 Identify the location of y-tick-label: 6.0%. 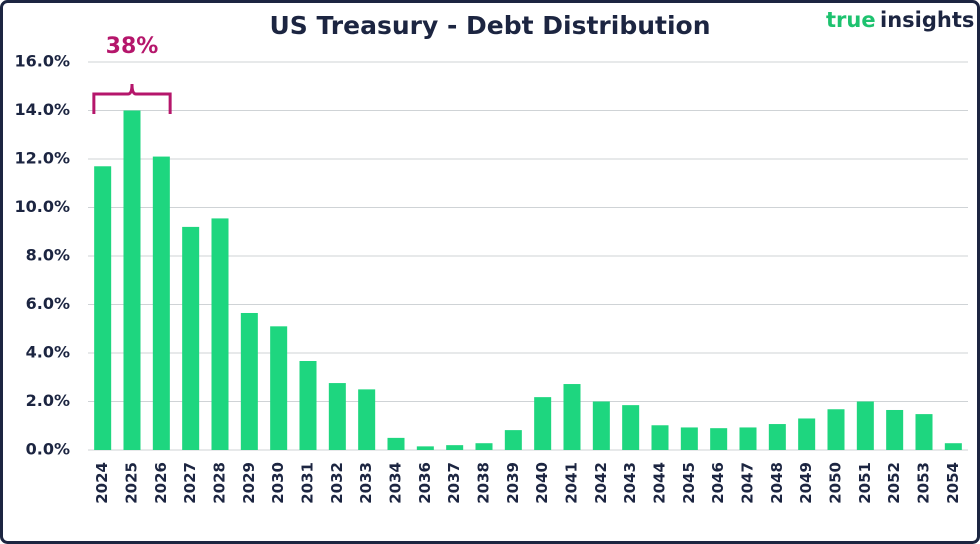
(48, 303).